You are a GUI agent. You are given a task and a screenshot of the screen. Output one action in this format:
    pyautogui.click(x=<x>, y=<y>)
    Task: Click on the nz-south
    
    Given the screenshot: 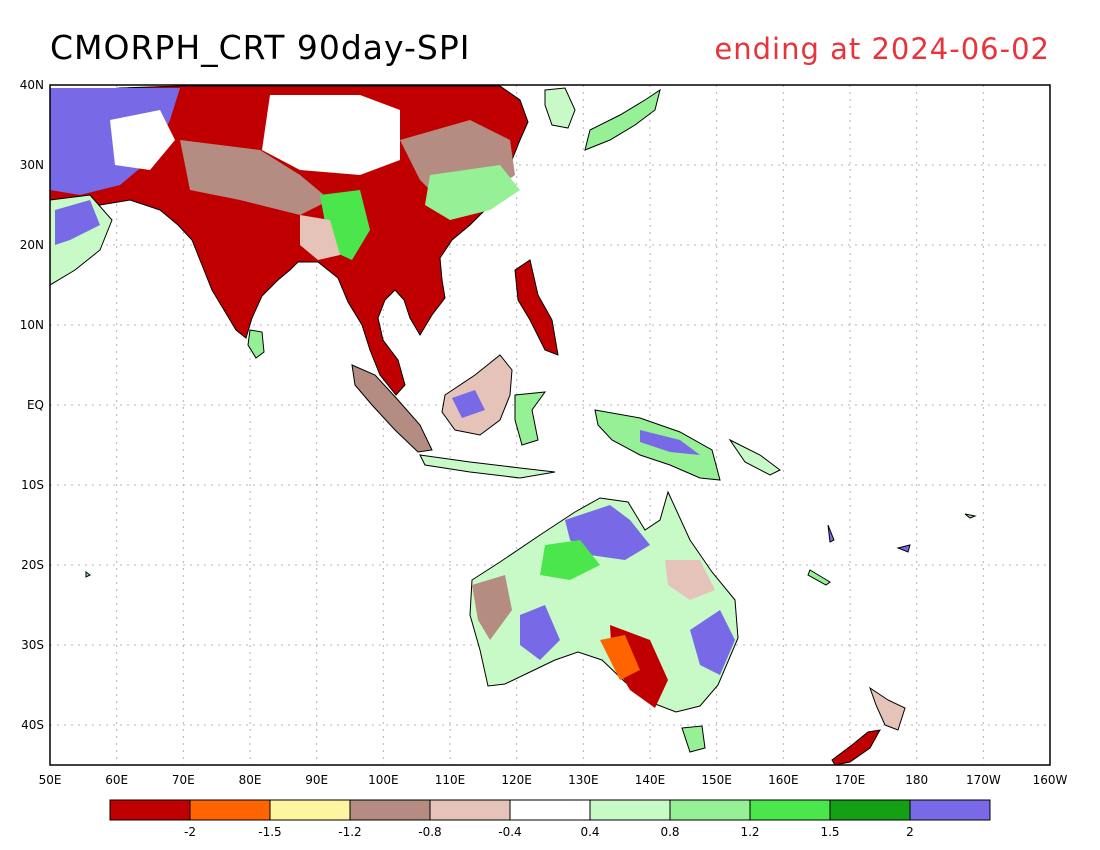 What is the action you would take?
    pyautogui.click(x=856, y=747)
    